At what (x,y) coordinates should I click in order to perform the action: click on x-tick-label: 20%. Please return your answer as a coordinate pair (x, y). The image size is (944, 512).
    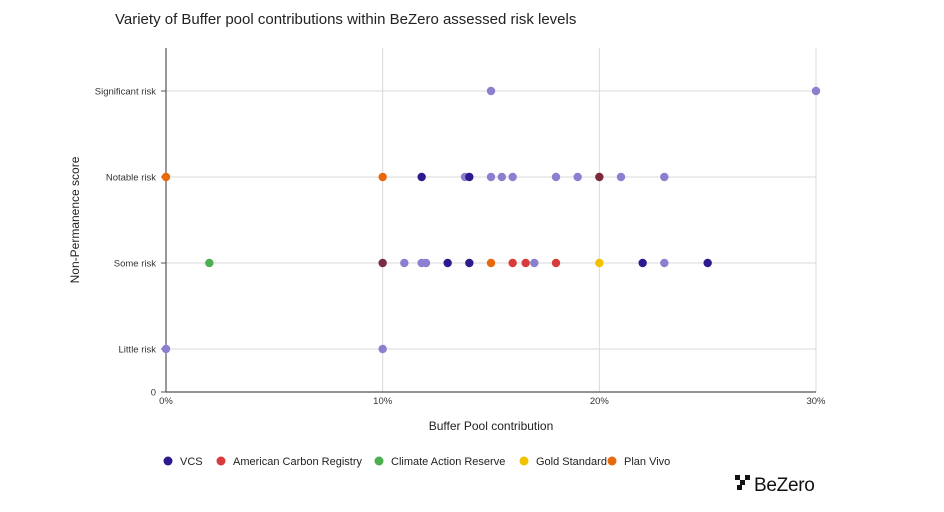
    Looking at the image, I should click on (600, 401).